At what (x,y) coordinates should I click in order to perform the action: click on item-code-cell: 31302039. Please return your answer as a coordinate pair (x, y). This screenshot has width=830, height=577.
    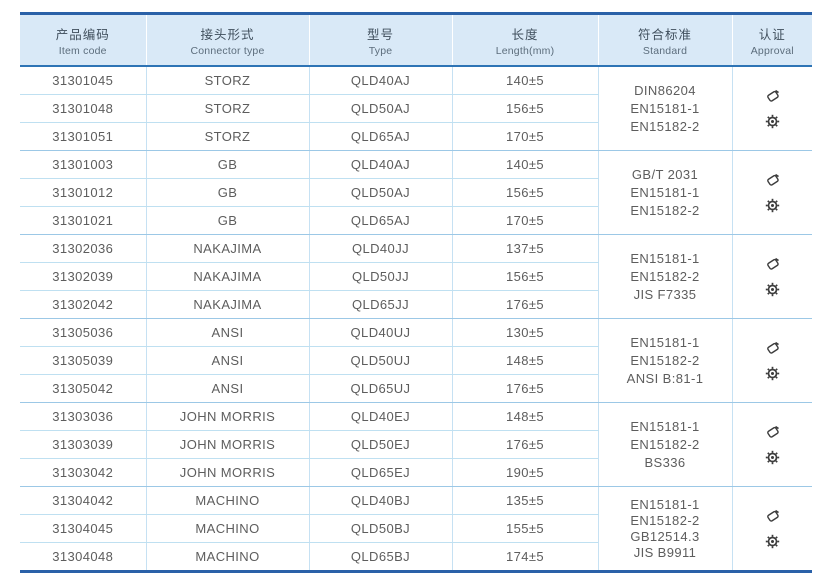
    Looking at the image, I should click on (83, 276).